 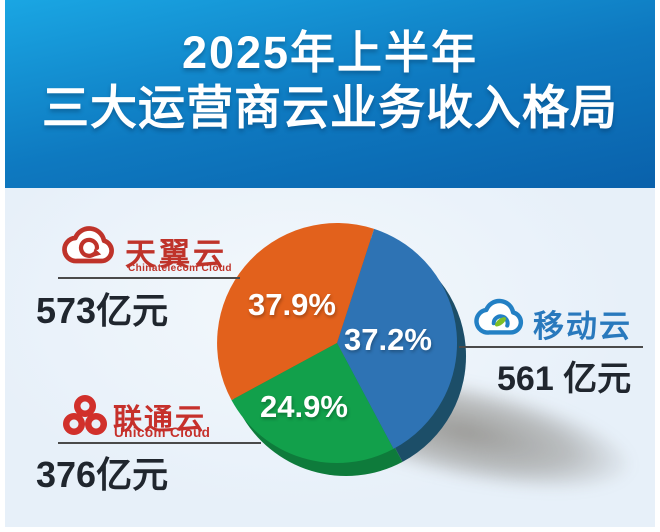 I want to click on title-line-2: 三大运营商云业务收入格局, so click(x=330, y=107).